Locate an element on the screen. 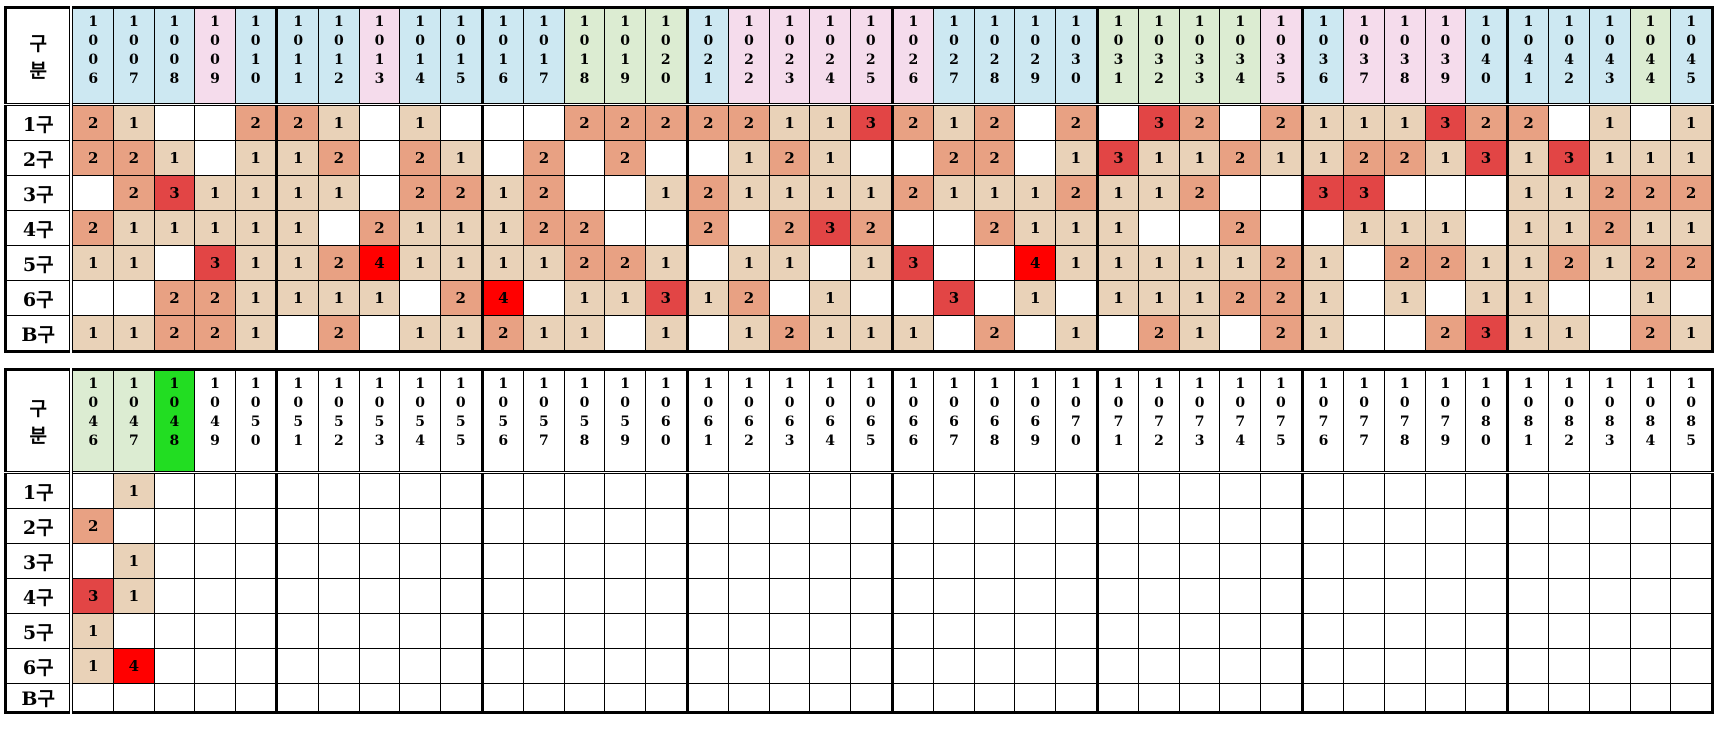 The height and width of the screenshot is (738, 1714). row-label: 5구 is located at coordinates (39, 263).